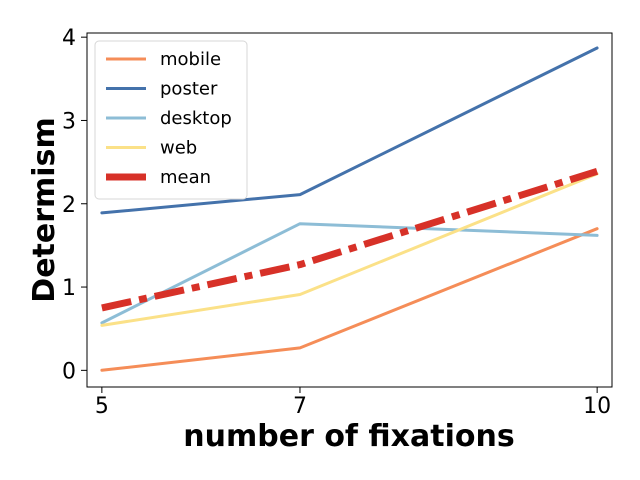 The height and width of the screenshot is (480, 640). I want to click on y-tick-label-0: 0, so click(69, 371).